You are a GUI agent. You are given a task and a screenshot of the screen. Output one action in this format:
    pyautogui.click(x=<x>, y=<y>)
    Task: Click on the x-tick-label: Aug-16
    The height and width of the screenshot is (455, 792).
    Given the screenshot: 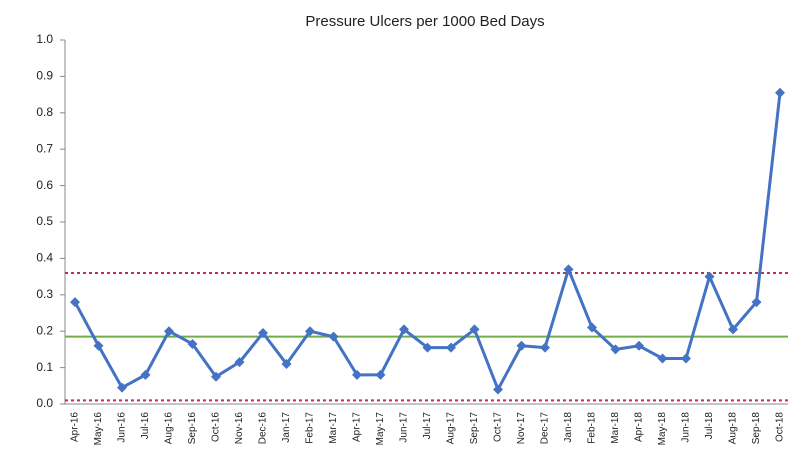 What is the action you would take?
    pyautogui.click(x=169, y=428)
    